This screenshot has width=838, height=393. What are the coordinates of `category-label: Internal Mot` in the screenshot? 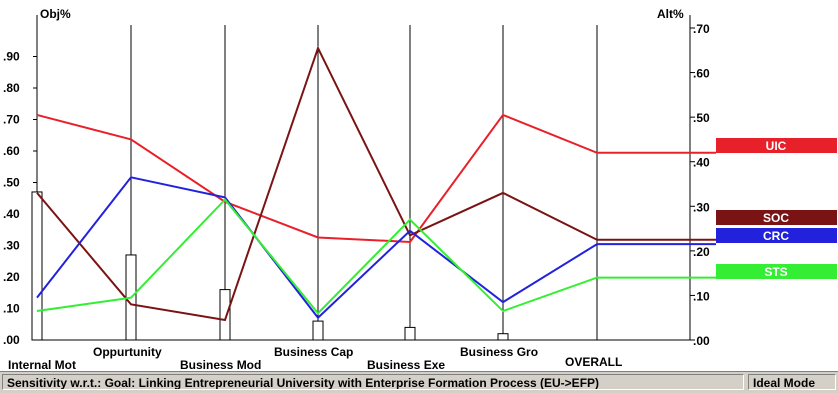 It's located at (42, 364).